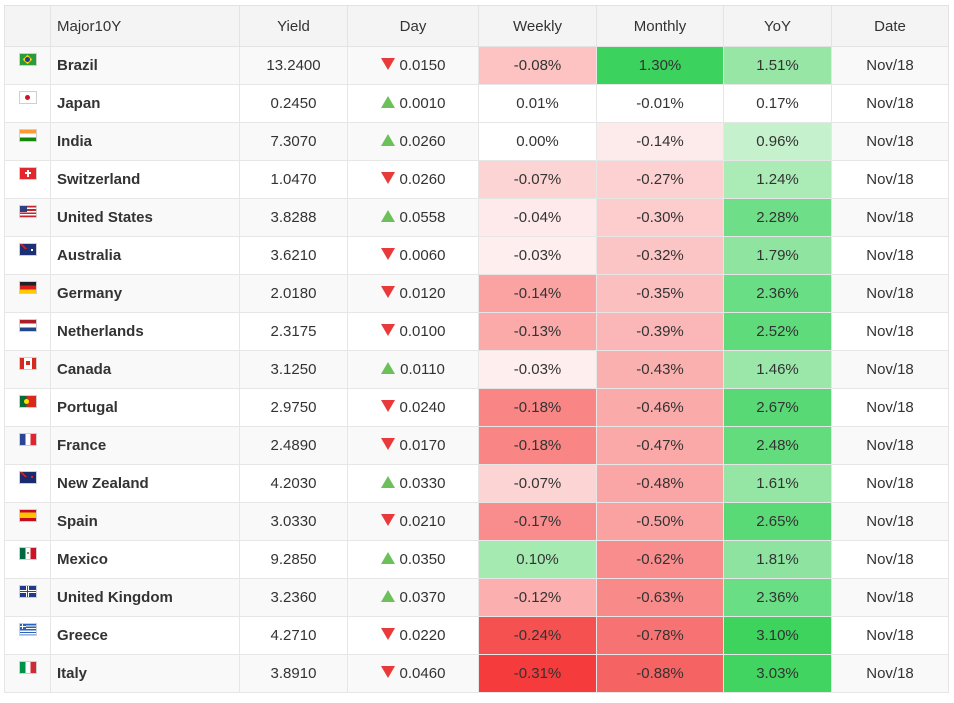 This screenshot has height=703, width=954. Describe the element at coordinates (777, 521) in the screenshot. I see `yoy-change: 2.65%` at that location.